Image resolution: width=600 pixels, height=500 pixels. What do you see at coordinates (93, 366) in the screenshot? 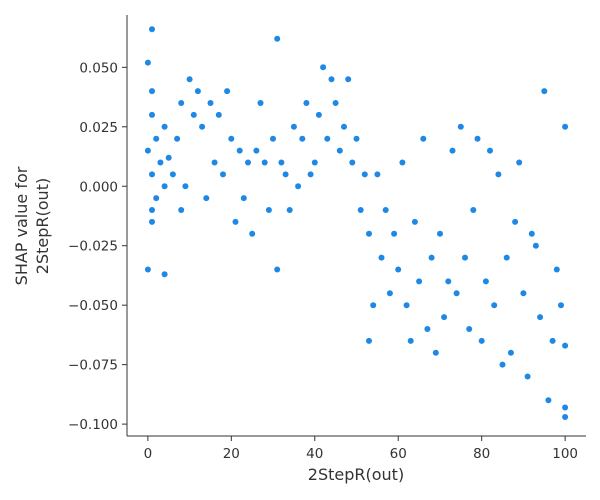
I see `y-tick-label: −0.075` at bounding box center [93, 366].